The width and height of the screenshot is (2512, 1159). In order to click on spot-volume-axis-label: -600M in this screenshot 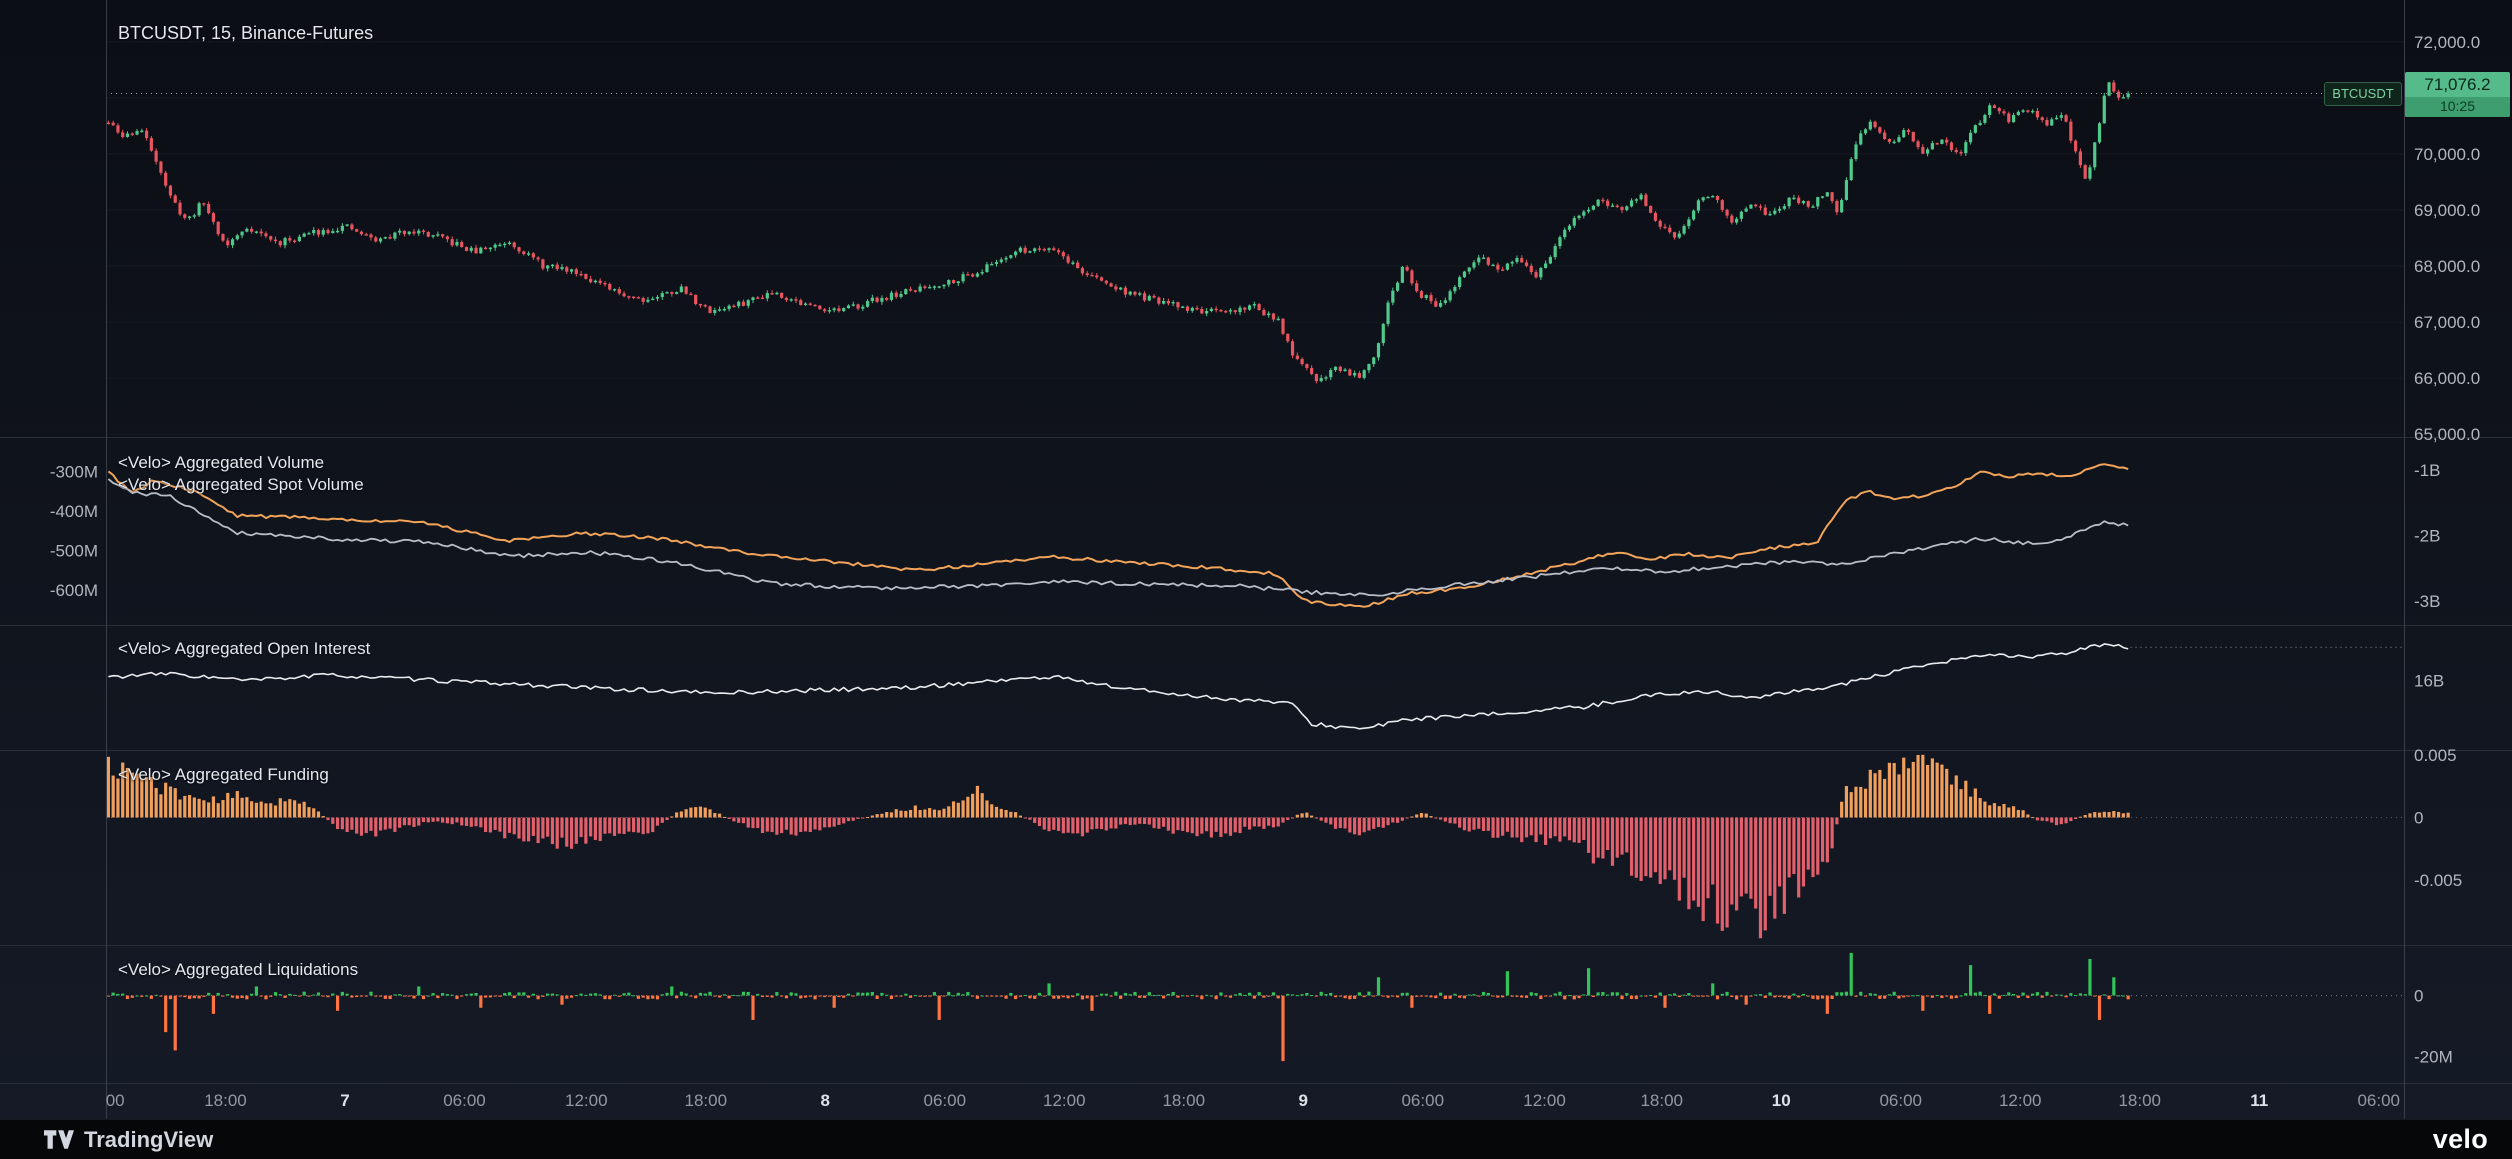, I will do `click(74, 590)`.